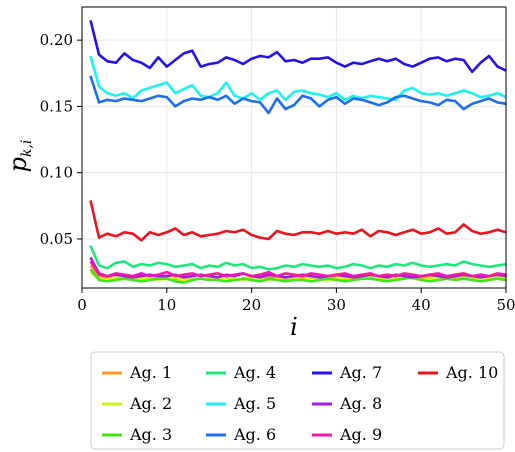 The width and height of the screenshot is (515, 452). What do you see at coordinates (150, 434) in the screenshot?
I see `legend-label-ag-3: Ag. 3` at bounding box center [150, 434].